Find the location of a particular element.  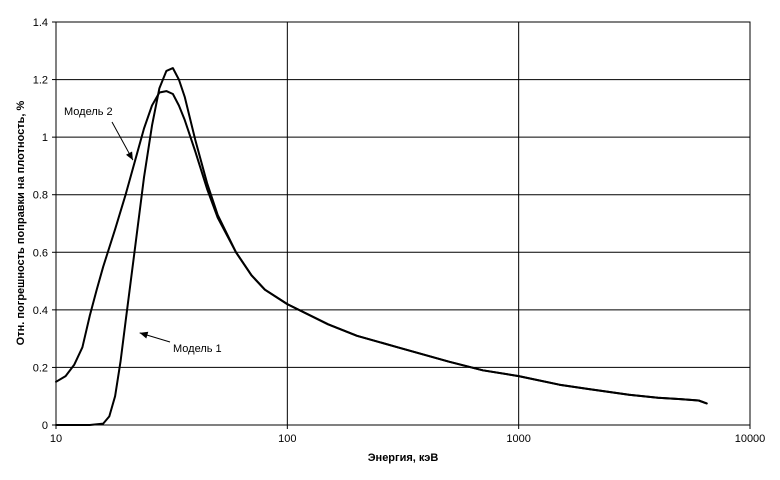

y-tick-label: 1.2 is located at coordinates (40, 81).